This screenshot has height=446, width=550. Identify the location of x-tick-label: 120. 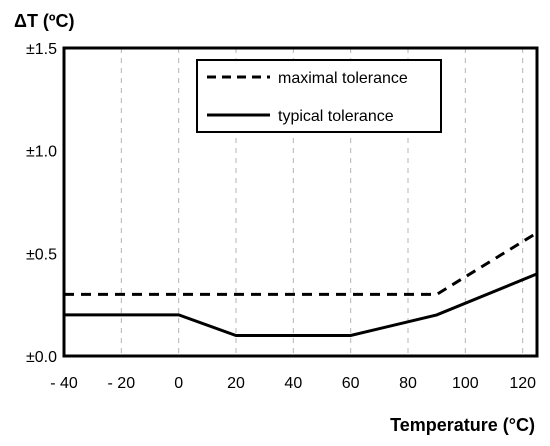
(522, 383).